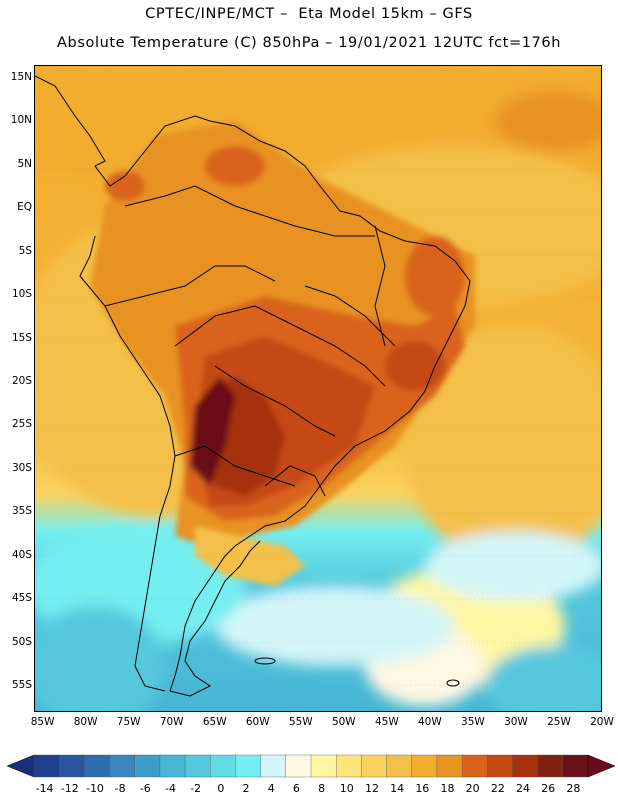 The height and width of the screenshot is (800, 618). What do you see at coordinates (24, 207) in the screenshot?
I see `latitude-label: EQ` at bounding box center [24, 207].